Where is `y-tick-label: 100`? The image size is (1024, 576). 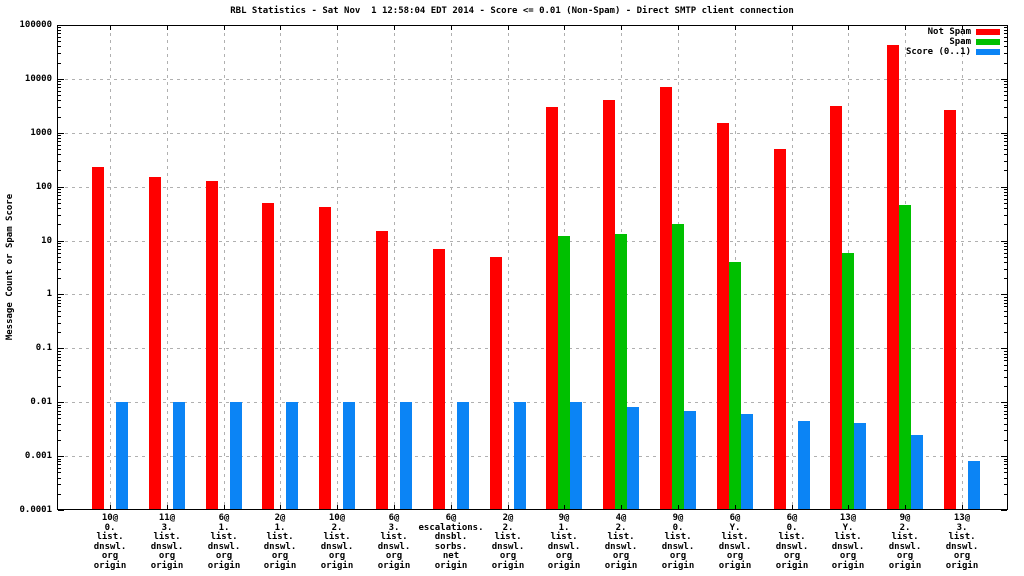
y-tick-label: 100 is located at coordinates (43, 186).